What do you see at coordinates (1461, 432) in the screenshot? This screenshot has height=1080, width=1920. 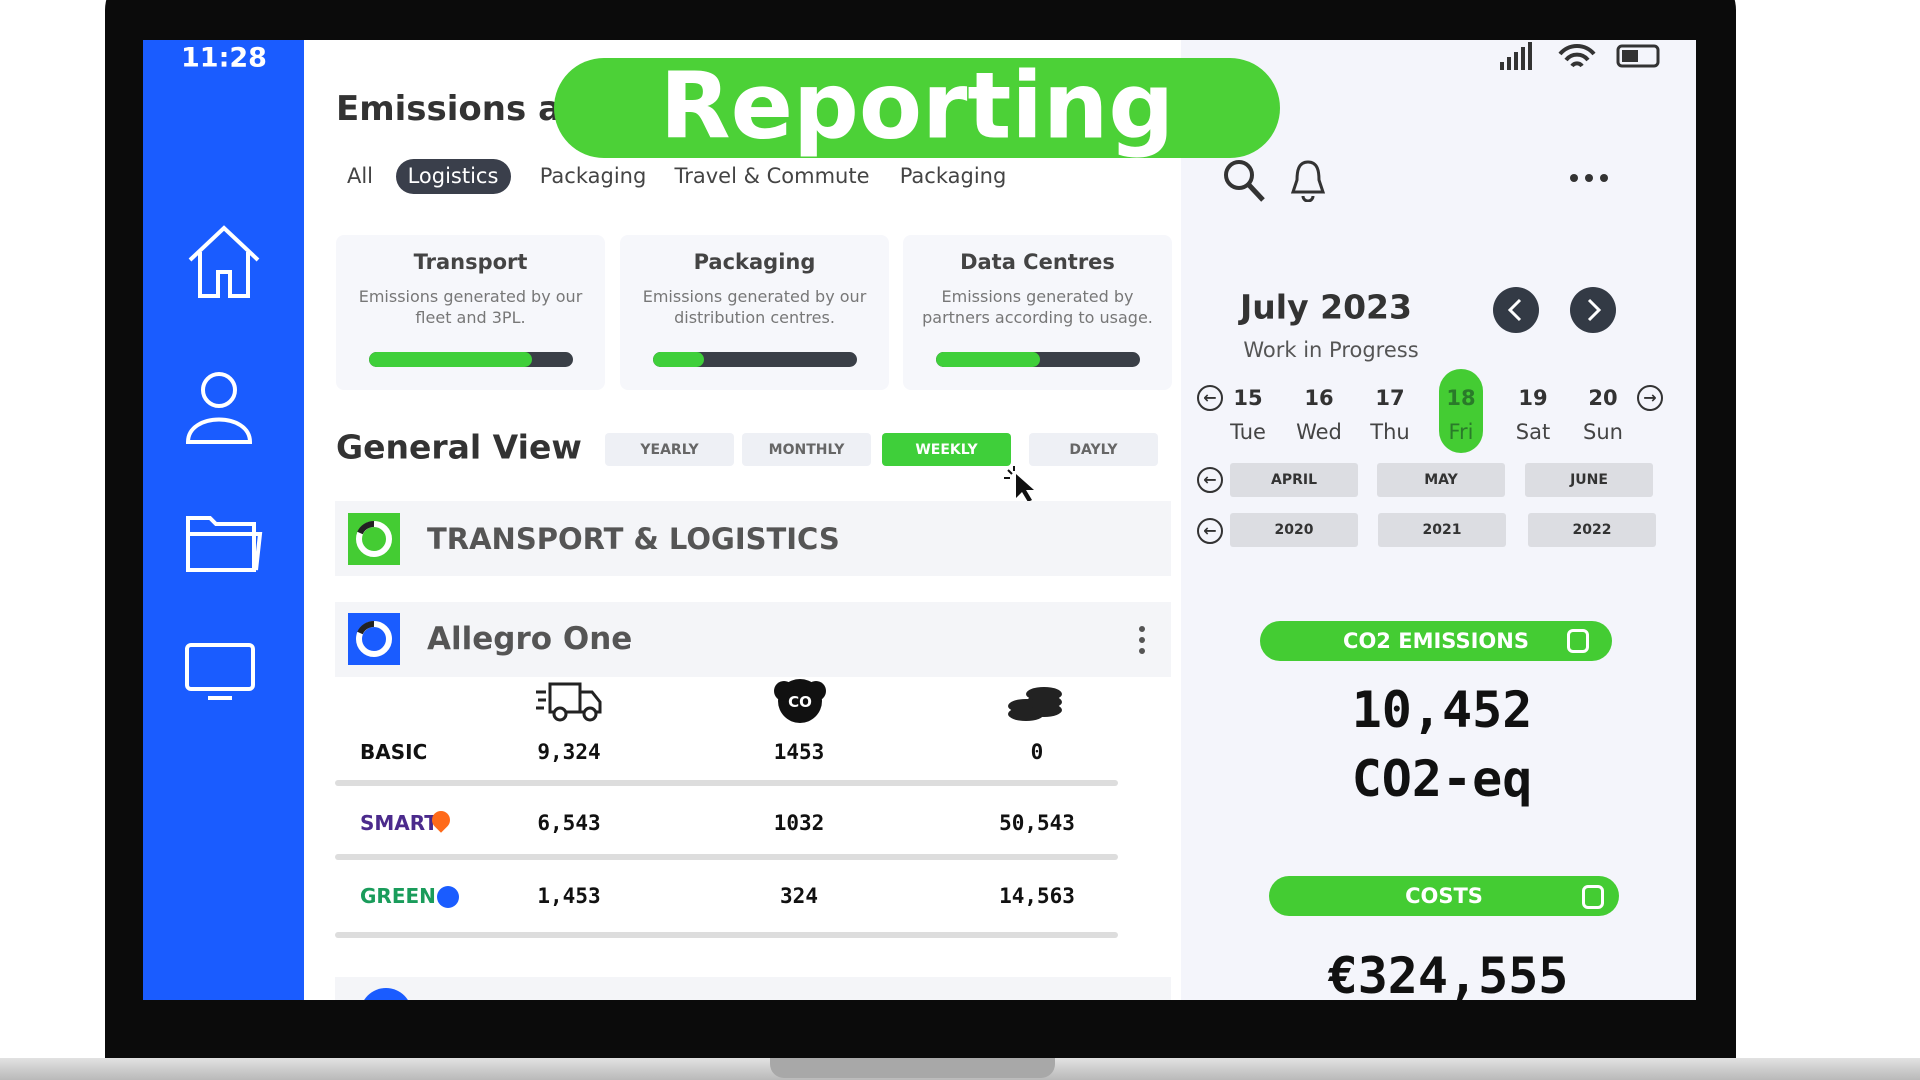 I see `day-weekday: Fri` at bounding box center [1461, 432].